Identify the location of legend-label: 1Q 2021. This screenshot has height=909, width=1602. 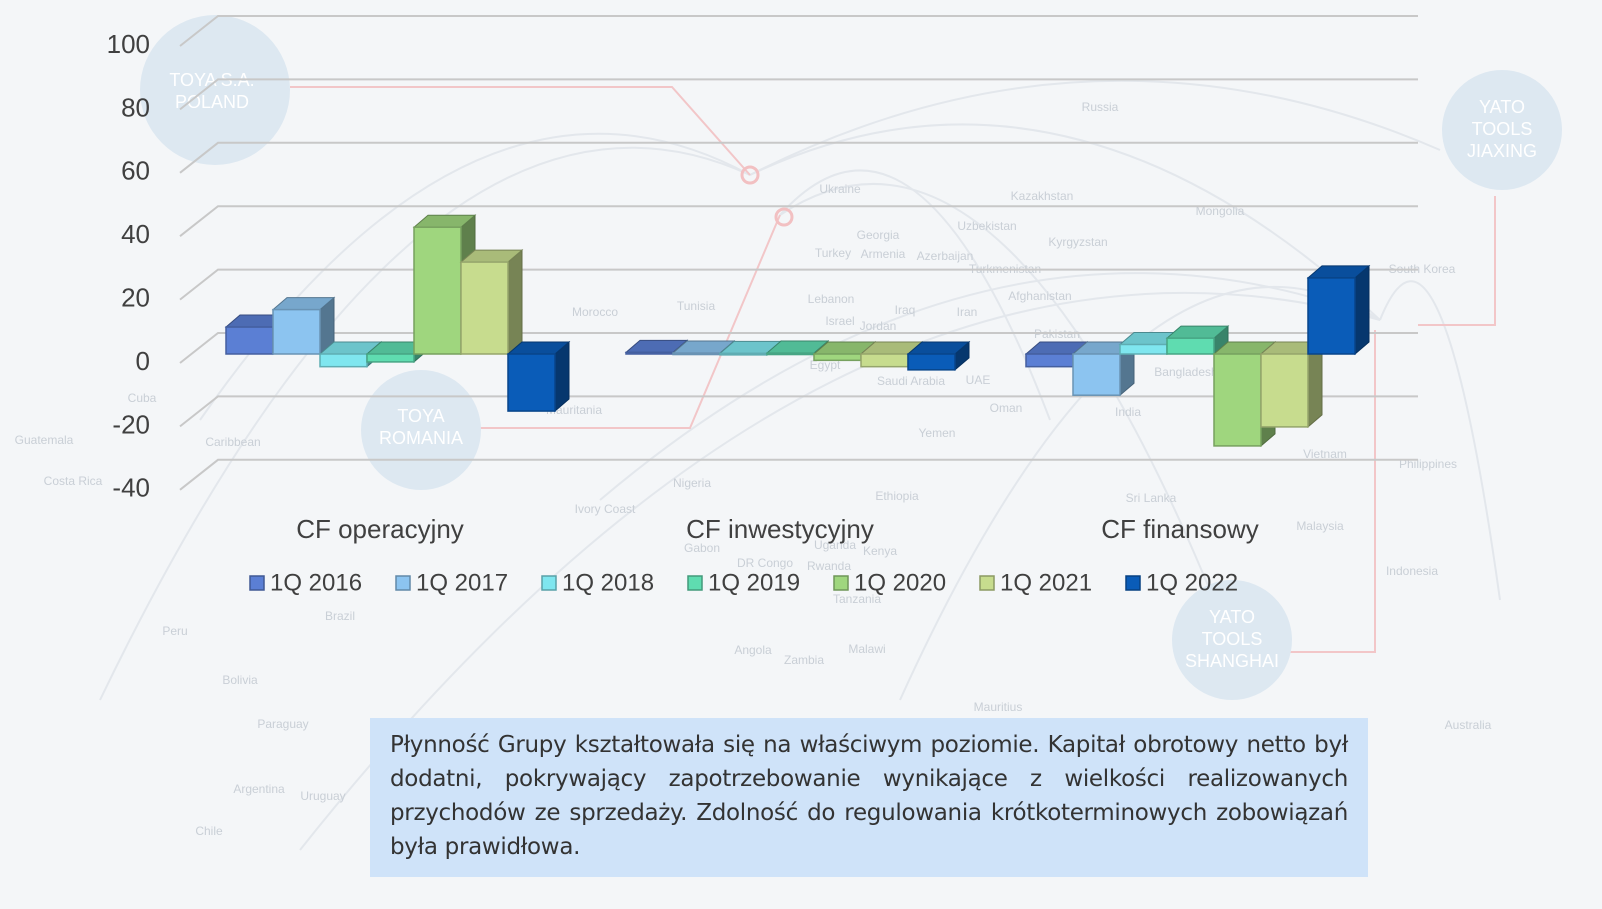
(1046, 582).